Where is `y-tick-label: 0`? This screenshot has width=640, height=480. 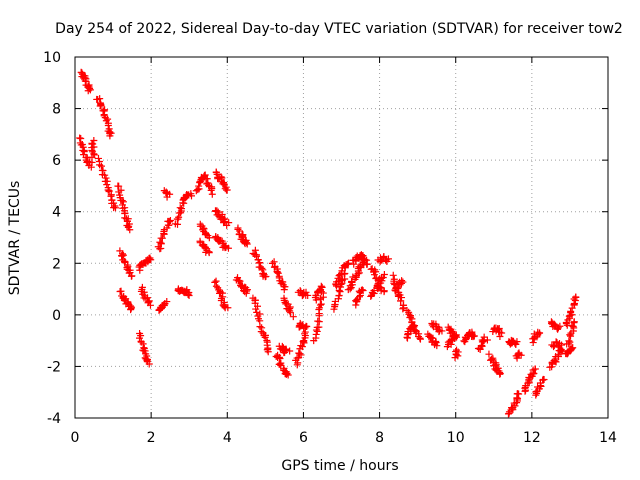
y-tick-label: 0 is located at coordinates (56, 316).